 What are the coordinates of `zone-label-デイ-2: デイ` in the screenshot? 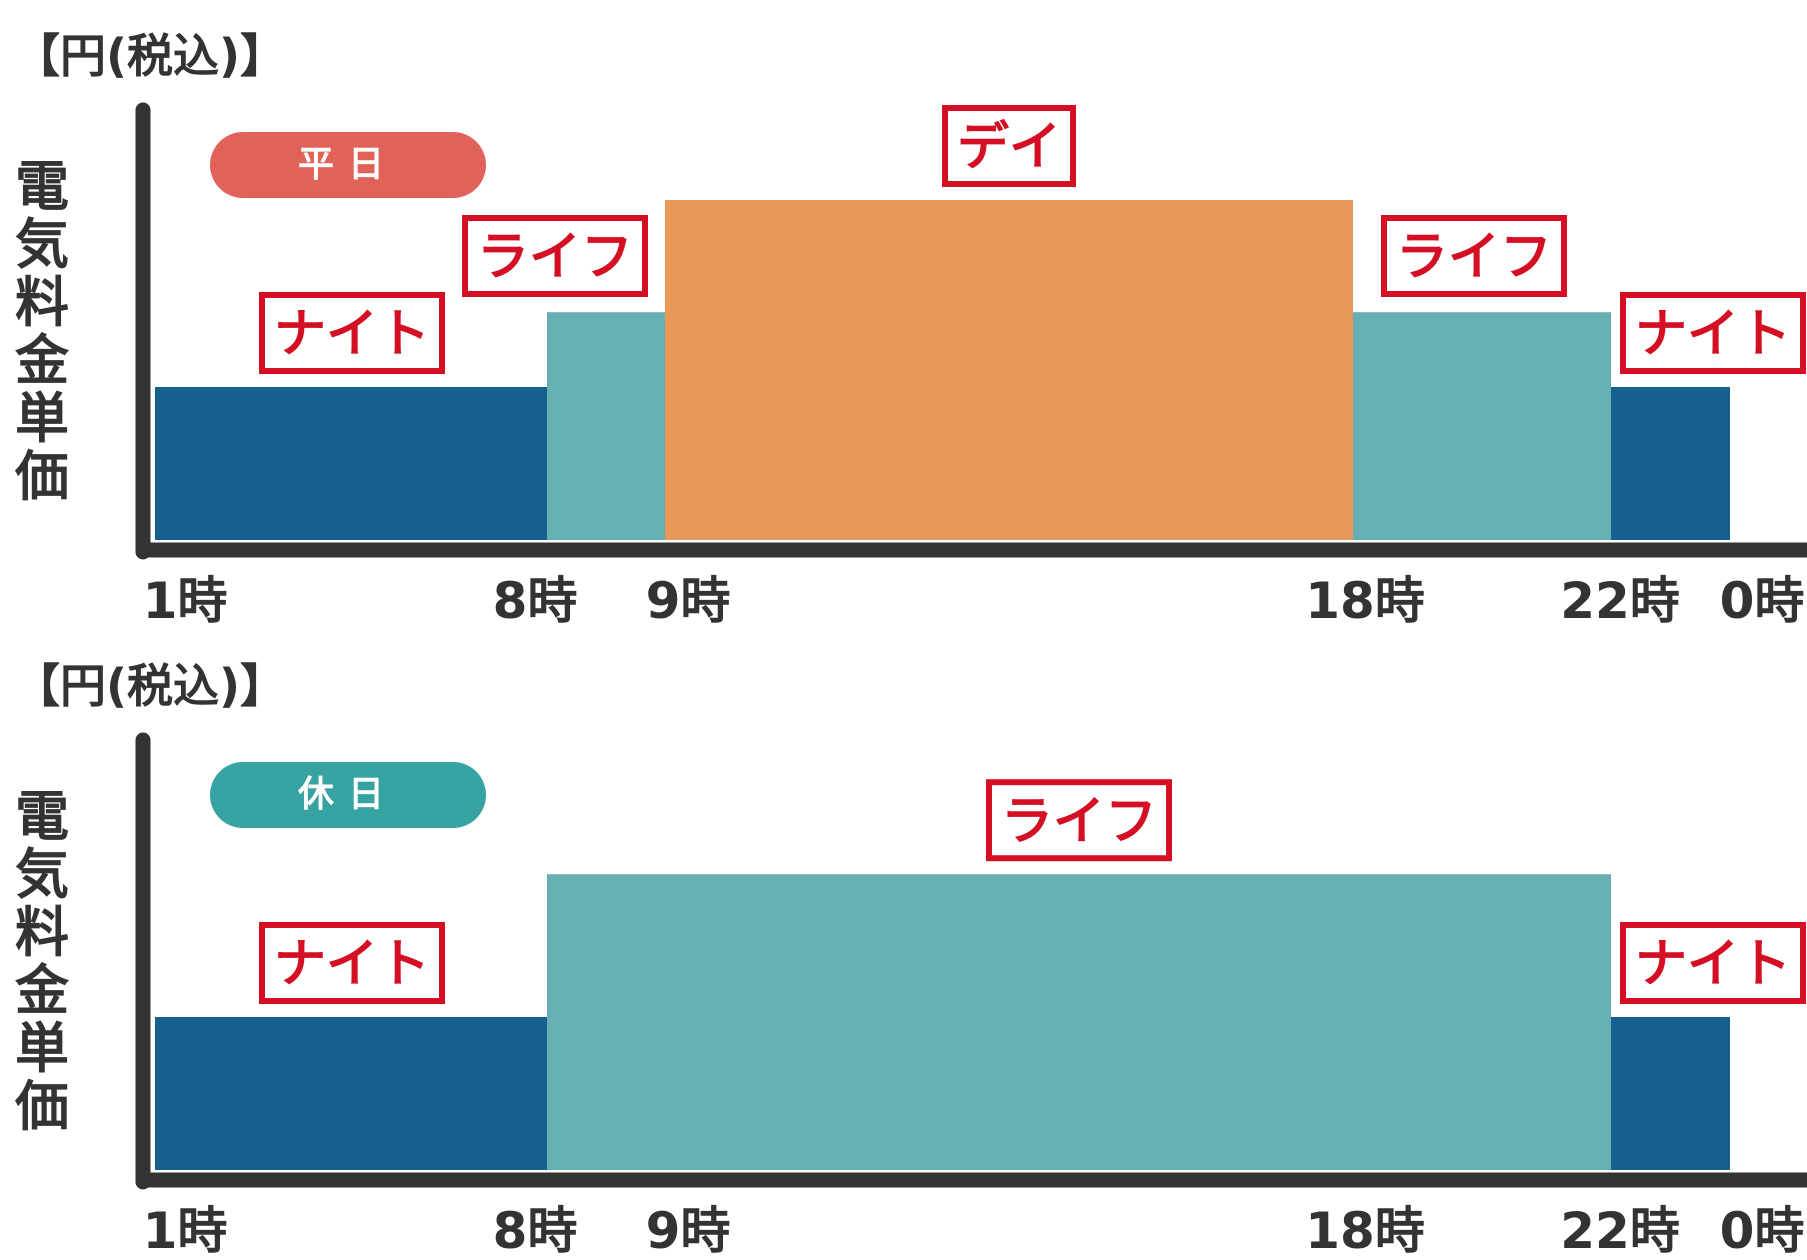 It's located at (1009, 146).